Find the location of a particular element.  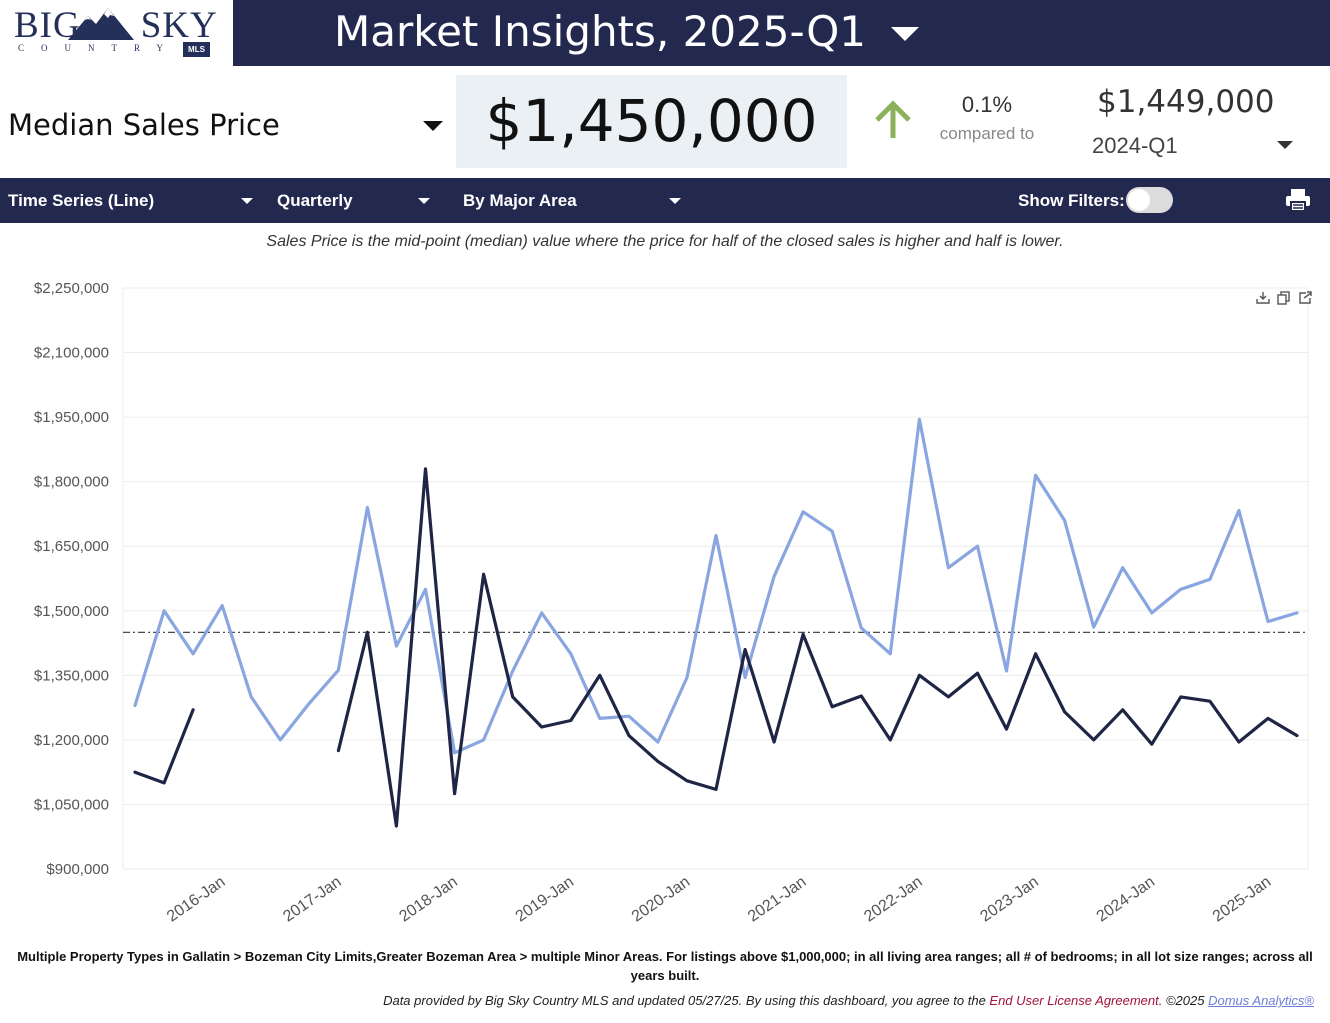

download-icon is located at coordinates (1263, 298).